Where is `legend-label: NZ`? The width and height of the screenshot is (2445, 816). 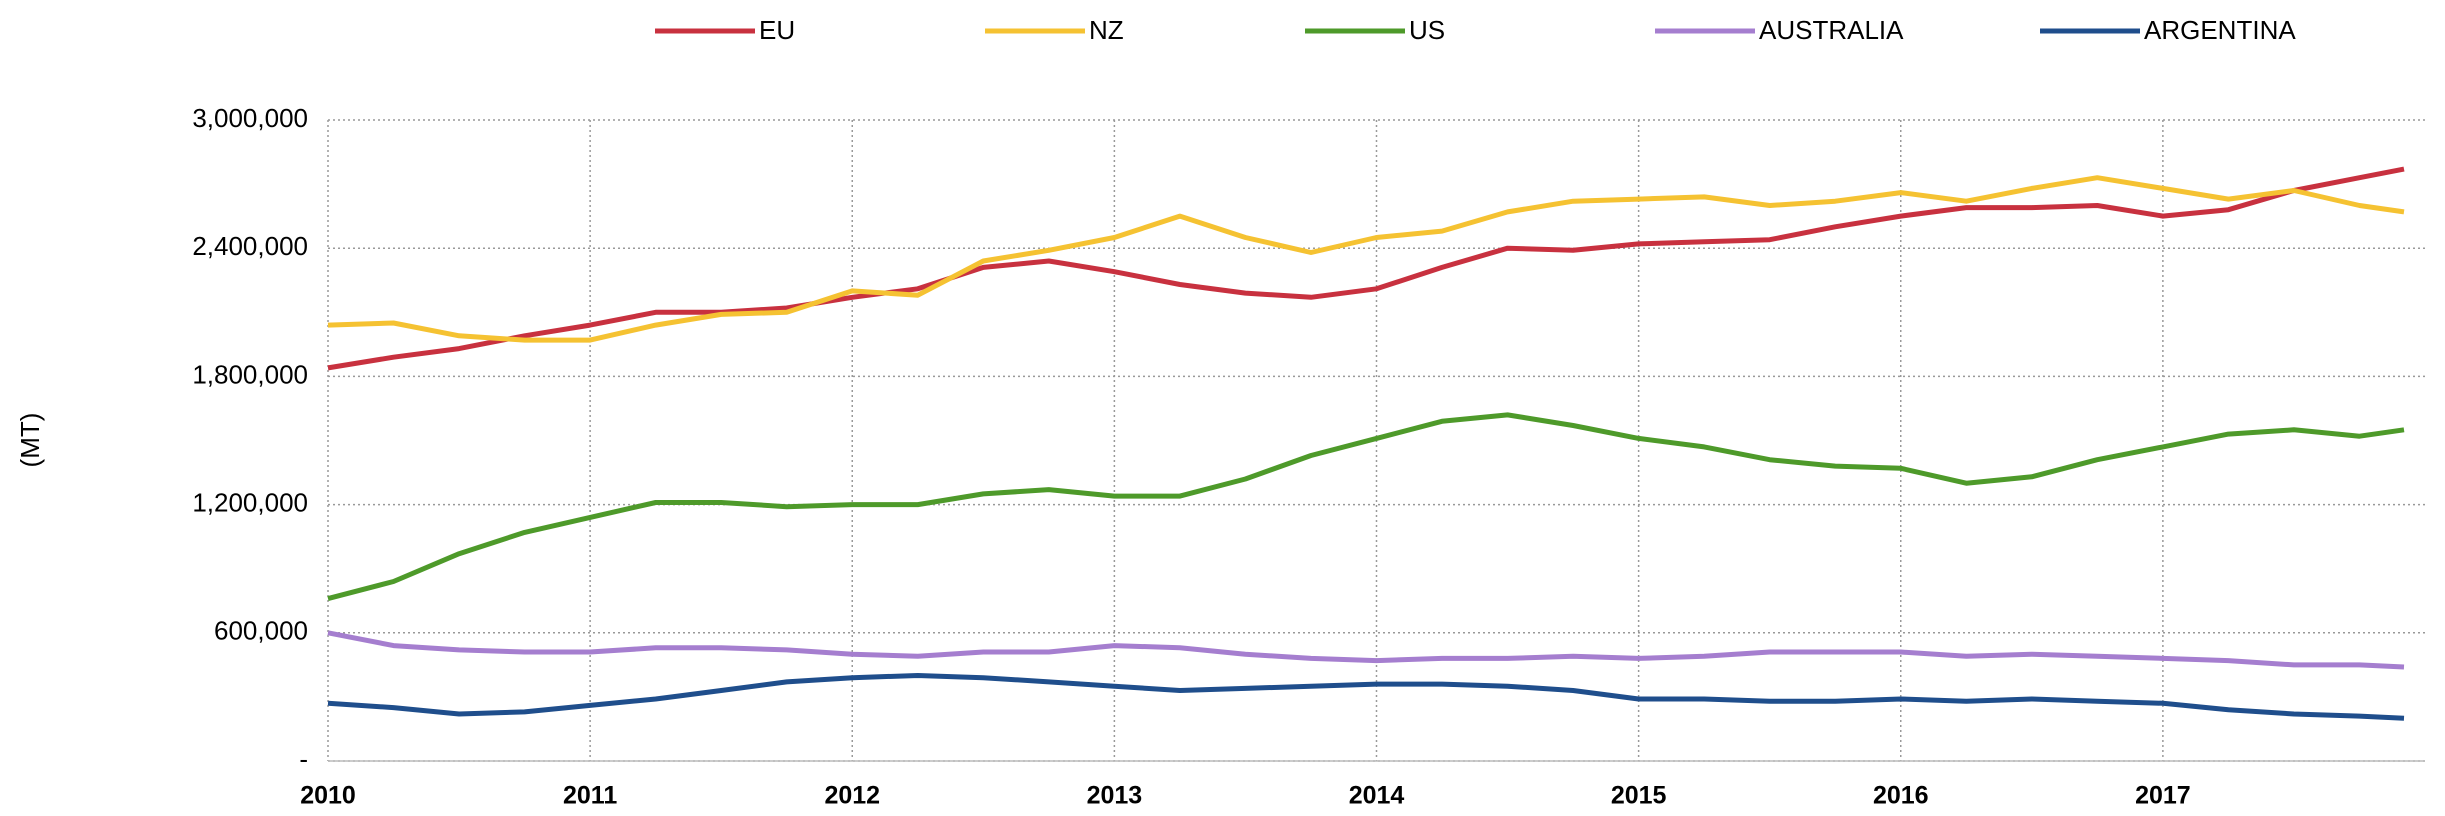
legend-label: NZ is located at coordinates (1106, 30).